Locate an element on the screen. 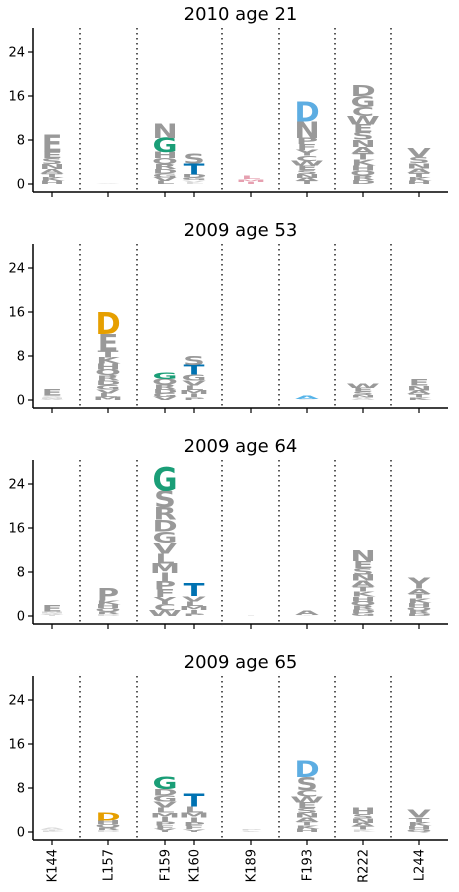  logo-letter: V is located at coordinates (194, 599).